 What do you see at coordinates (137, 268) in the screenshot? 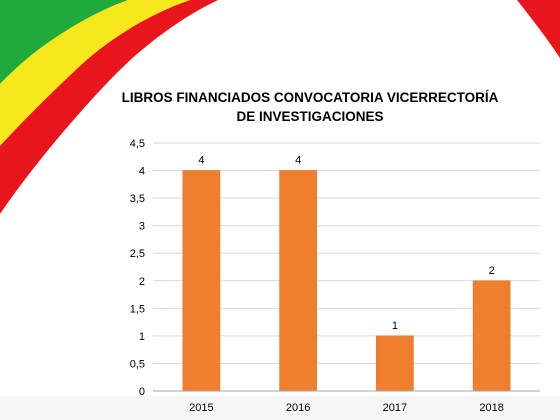
I see `y-axis-tick-labels: 0 0,5 1 1,5 2 2,5 3 3,5 4 4,5` at bounding box center [137, 268].